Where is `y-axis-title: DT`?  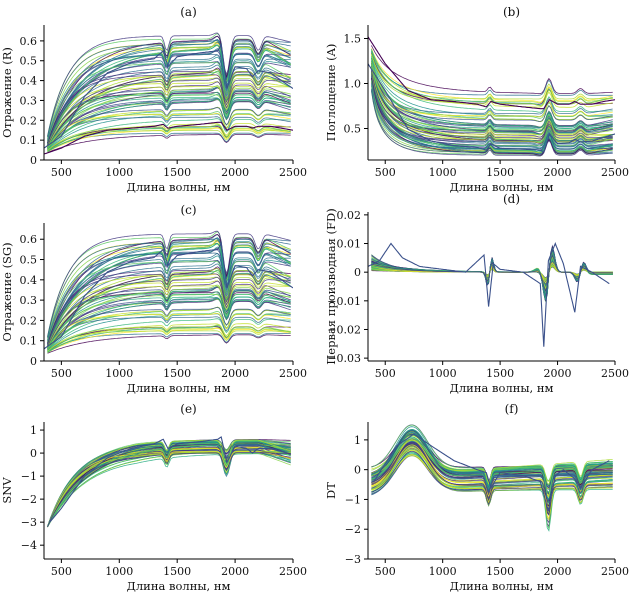 y-axis-title: DT is located at coordinates (331, 490).